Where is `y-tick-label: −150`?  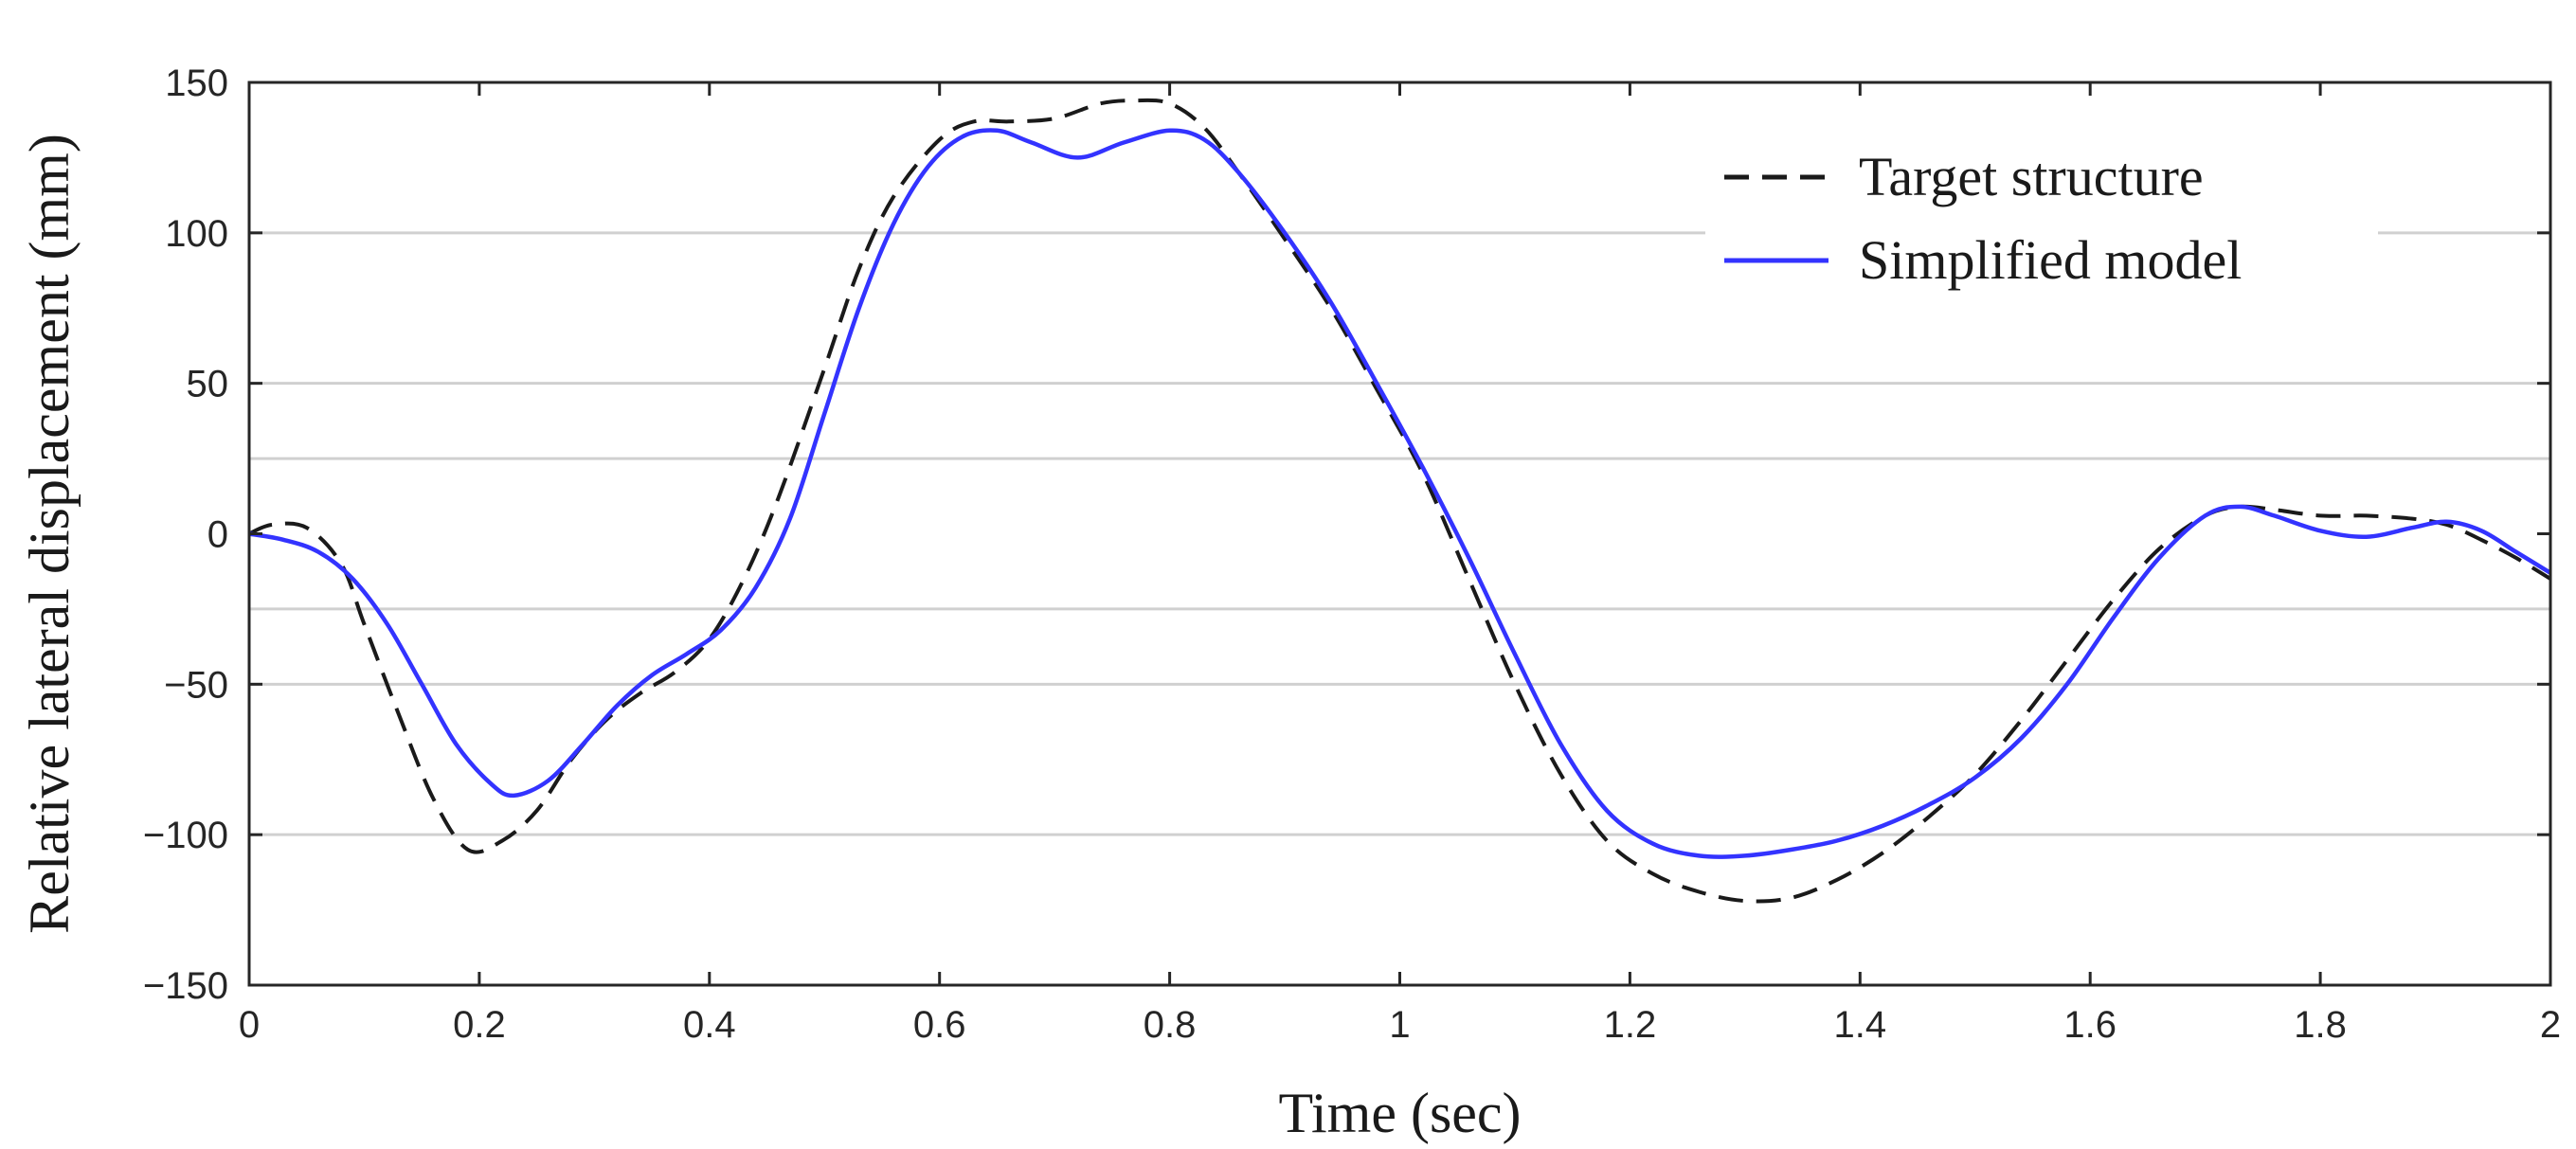 y-tick-label: −150 is located at coordinates (185, 986).